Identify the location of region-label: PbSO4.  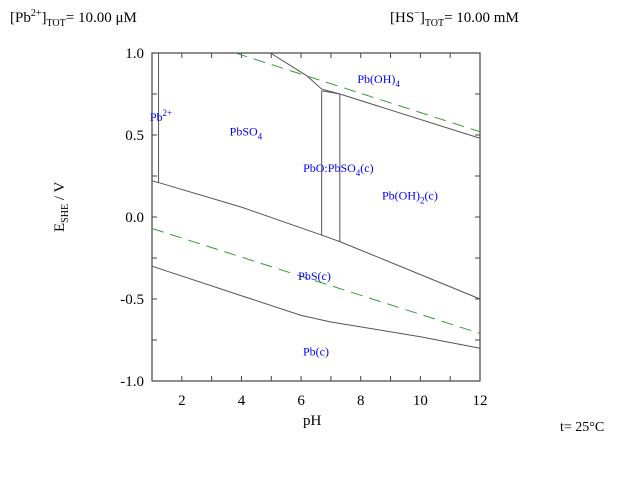
(246, 133).